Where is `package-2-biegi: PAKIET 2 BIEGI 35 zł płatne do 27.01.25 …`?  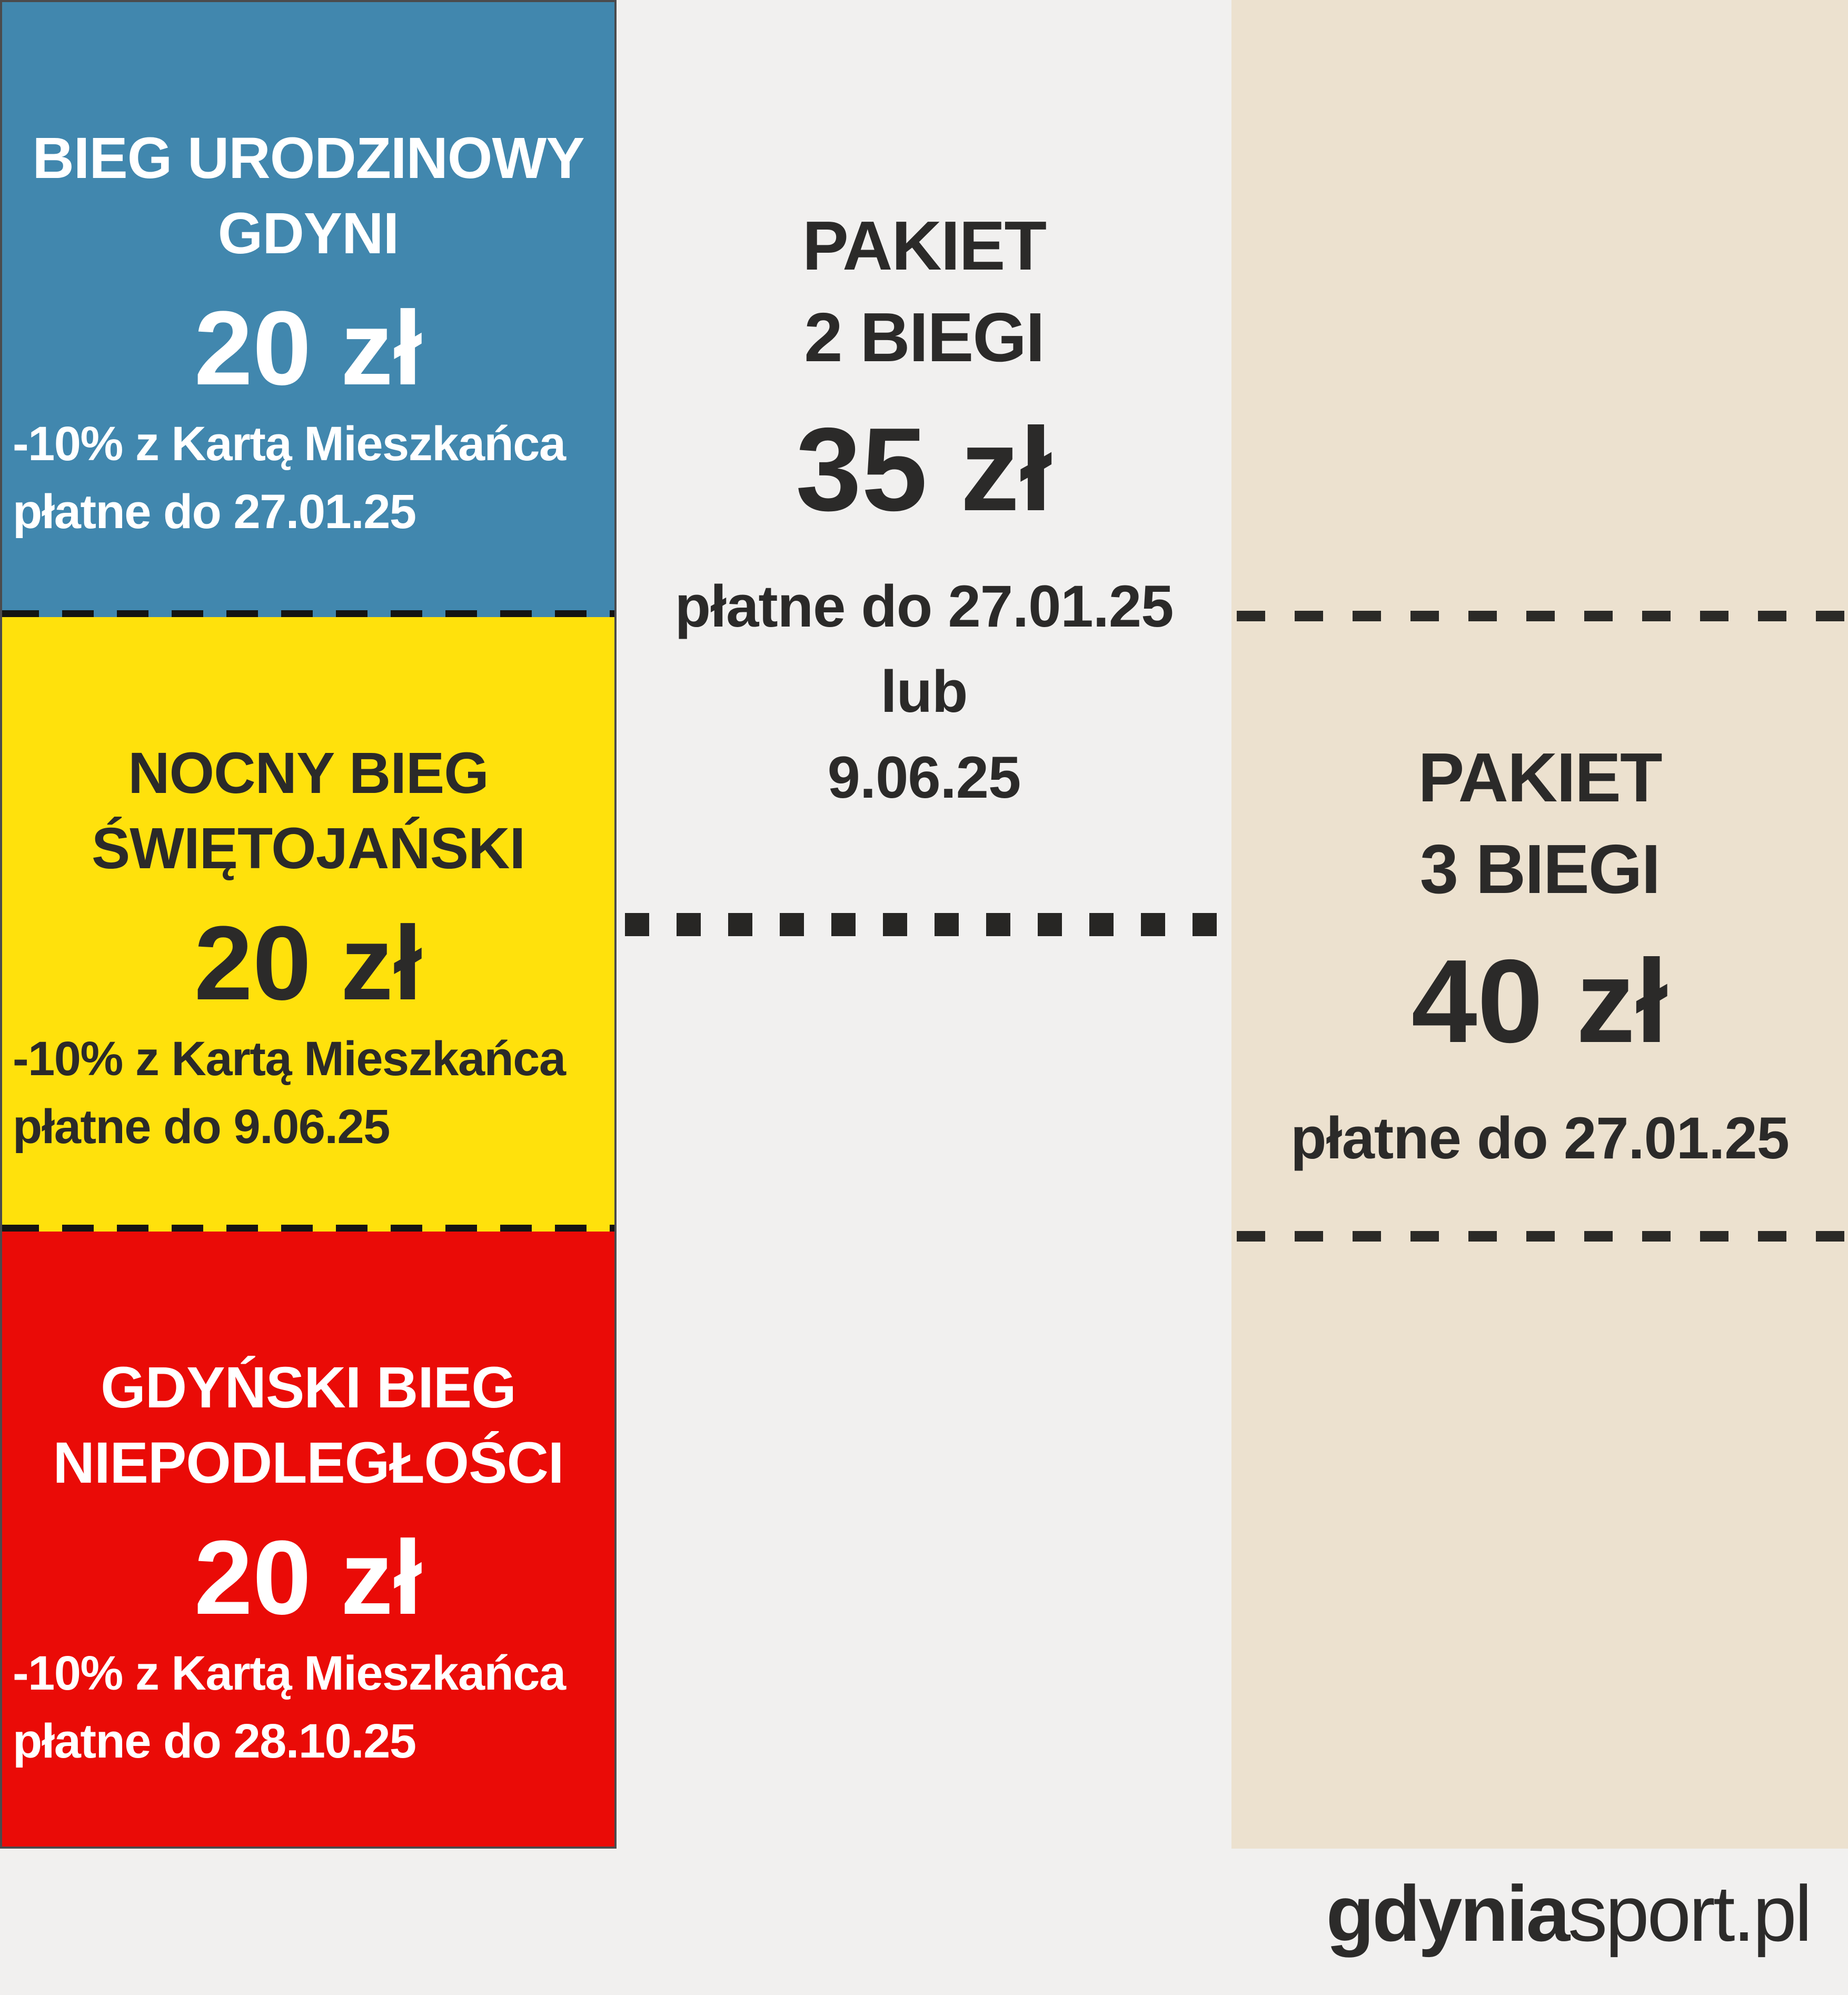 package-2-biegi: PAKIET 2 BIEGI 35 zł płatne do 27.01.25 … is located at coordinates (924, 510).